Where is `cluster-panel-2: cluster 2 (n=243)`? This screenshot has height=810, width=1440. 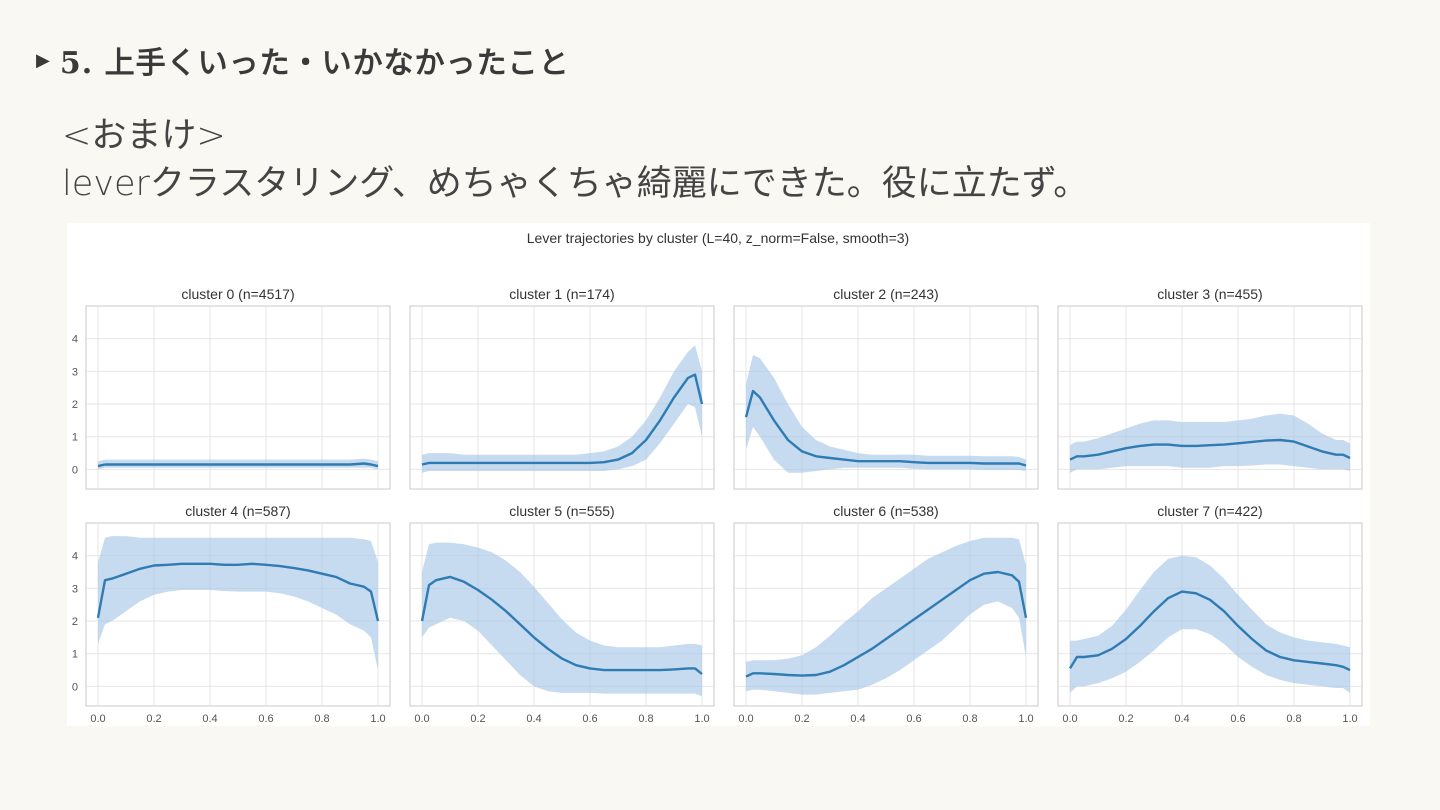
cluster-panel-2: cluster 2 (n=243) is located at coordinates (886, 388).